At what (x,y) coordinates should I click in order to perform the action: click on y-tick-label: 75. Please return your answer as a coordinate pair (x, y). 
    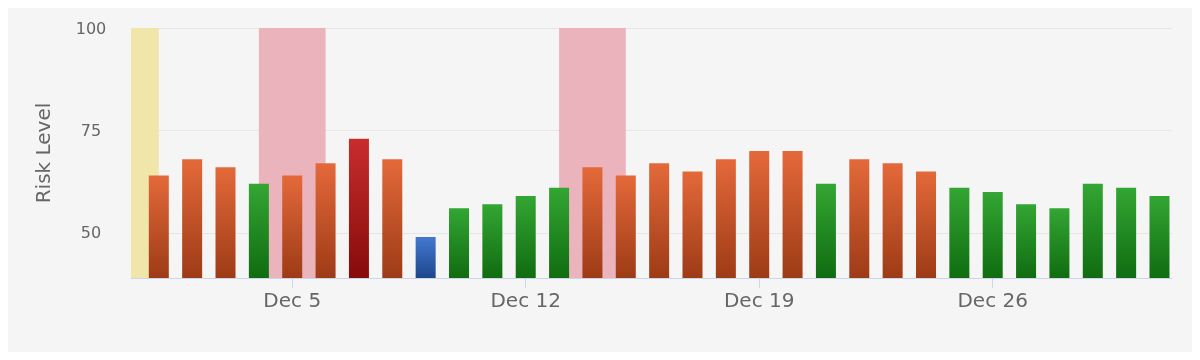
    Looking at the image, I should click on (91, 130).